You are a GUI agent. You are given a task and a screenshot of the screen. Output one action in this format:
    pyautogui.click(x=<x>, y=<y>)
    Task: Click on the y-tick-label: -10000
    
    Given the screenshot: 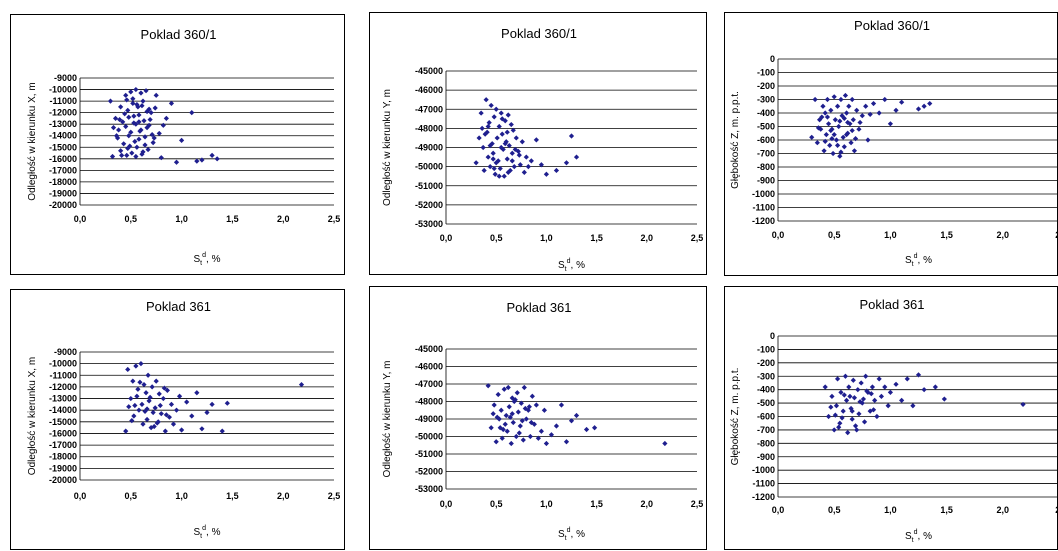 What is the action you would take?
    pyautogui.click(x=63, y=364)
    